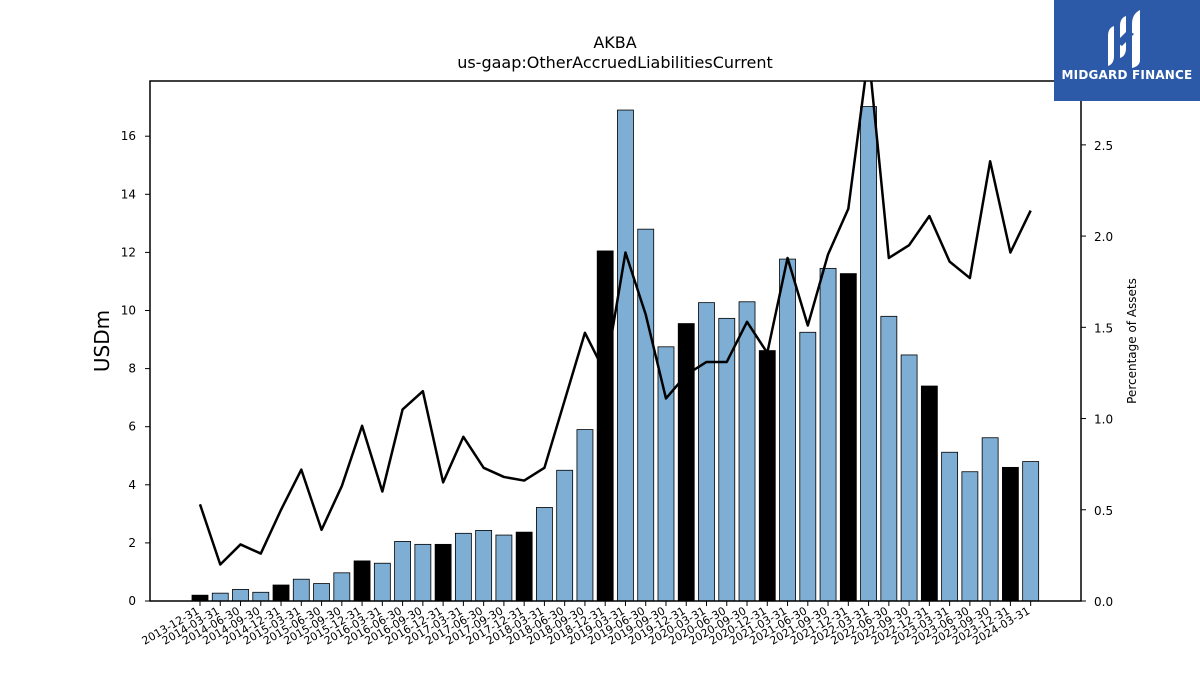 Image resolution: width=1200 pixels, height=675 pixels. What do you see at coordinates (128, 136) in the screenshot?
I see `y-tick-label: 16` at bounding box center [128, 136].